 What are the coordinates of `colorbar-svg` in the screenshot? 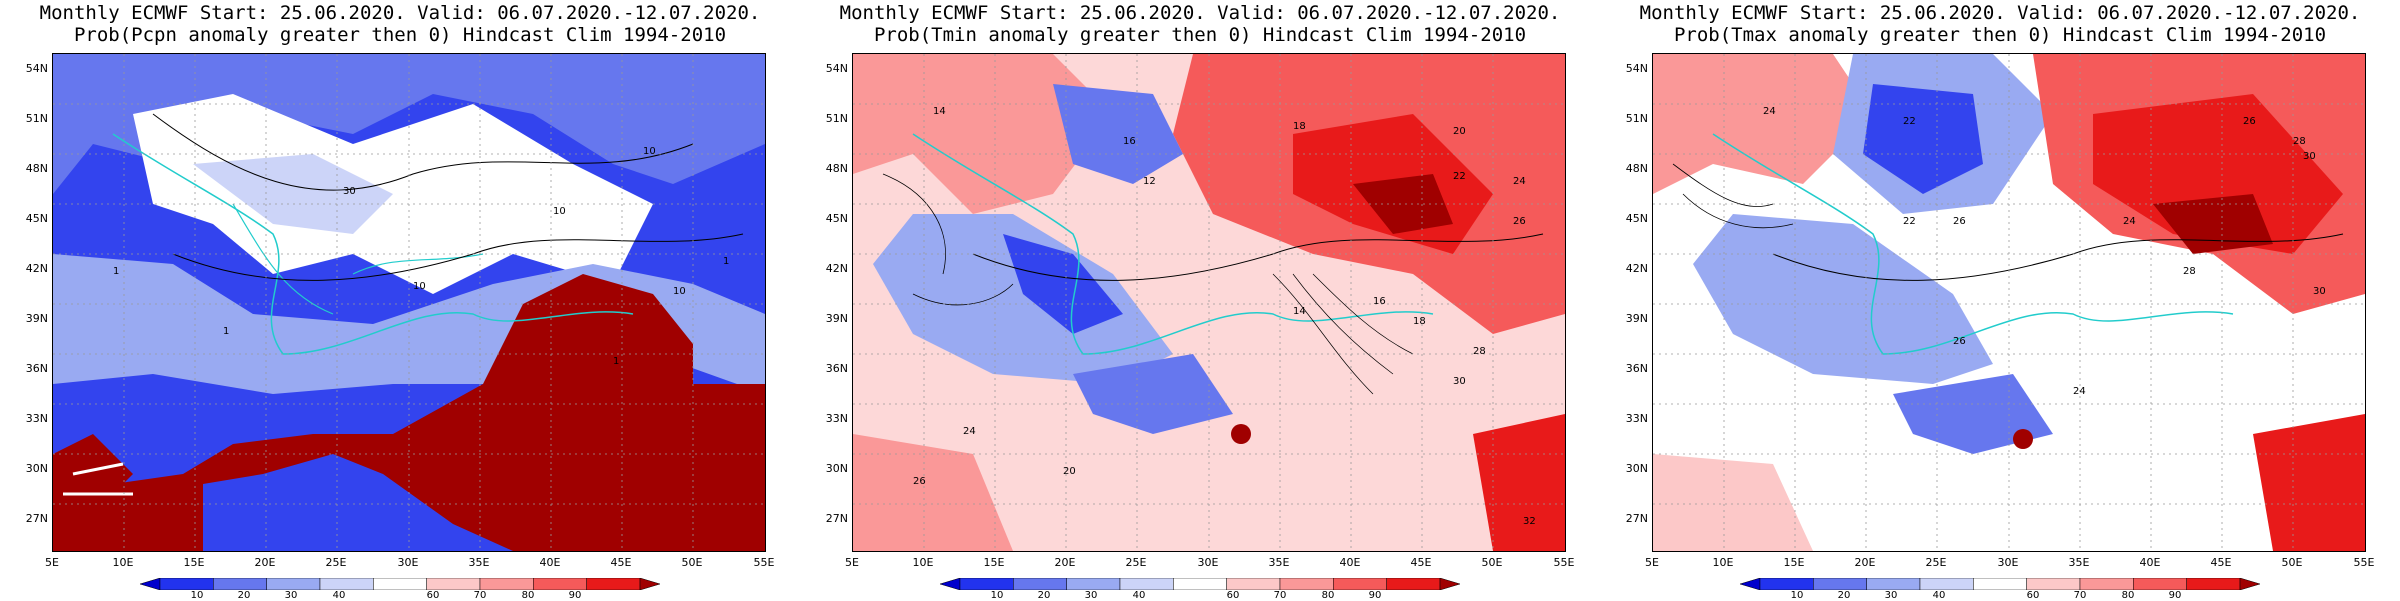 It's located at (2000, 584).